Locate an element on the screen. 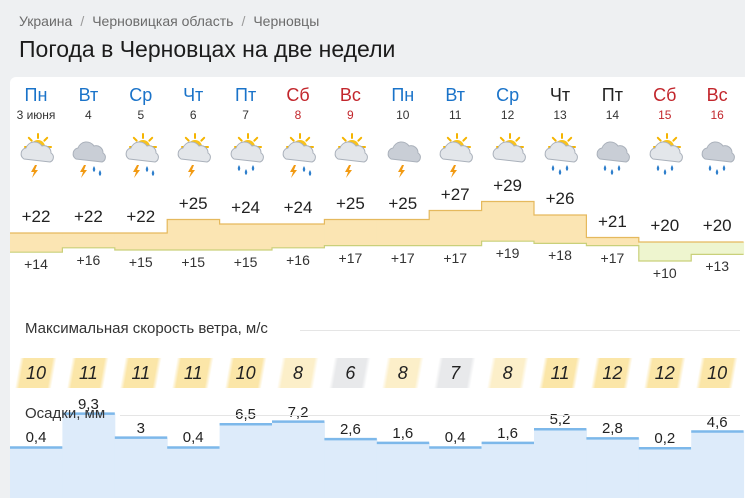  sun-cloud-storm-rain-icon is located at coordinates (142, 155).